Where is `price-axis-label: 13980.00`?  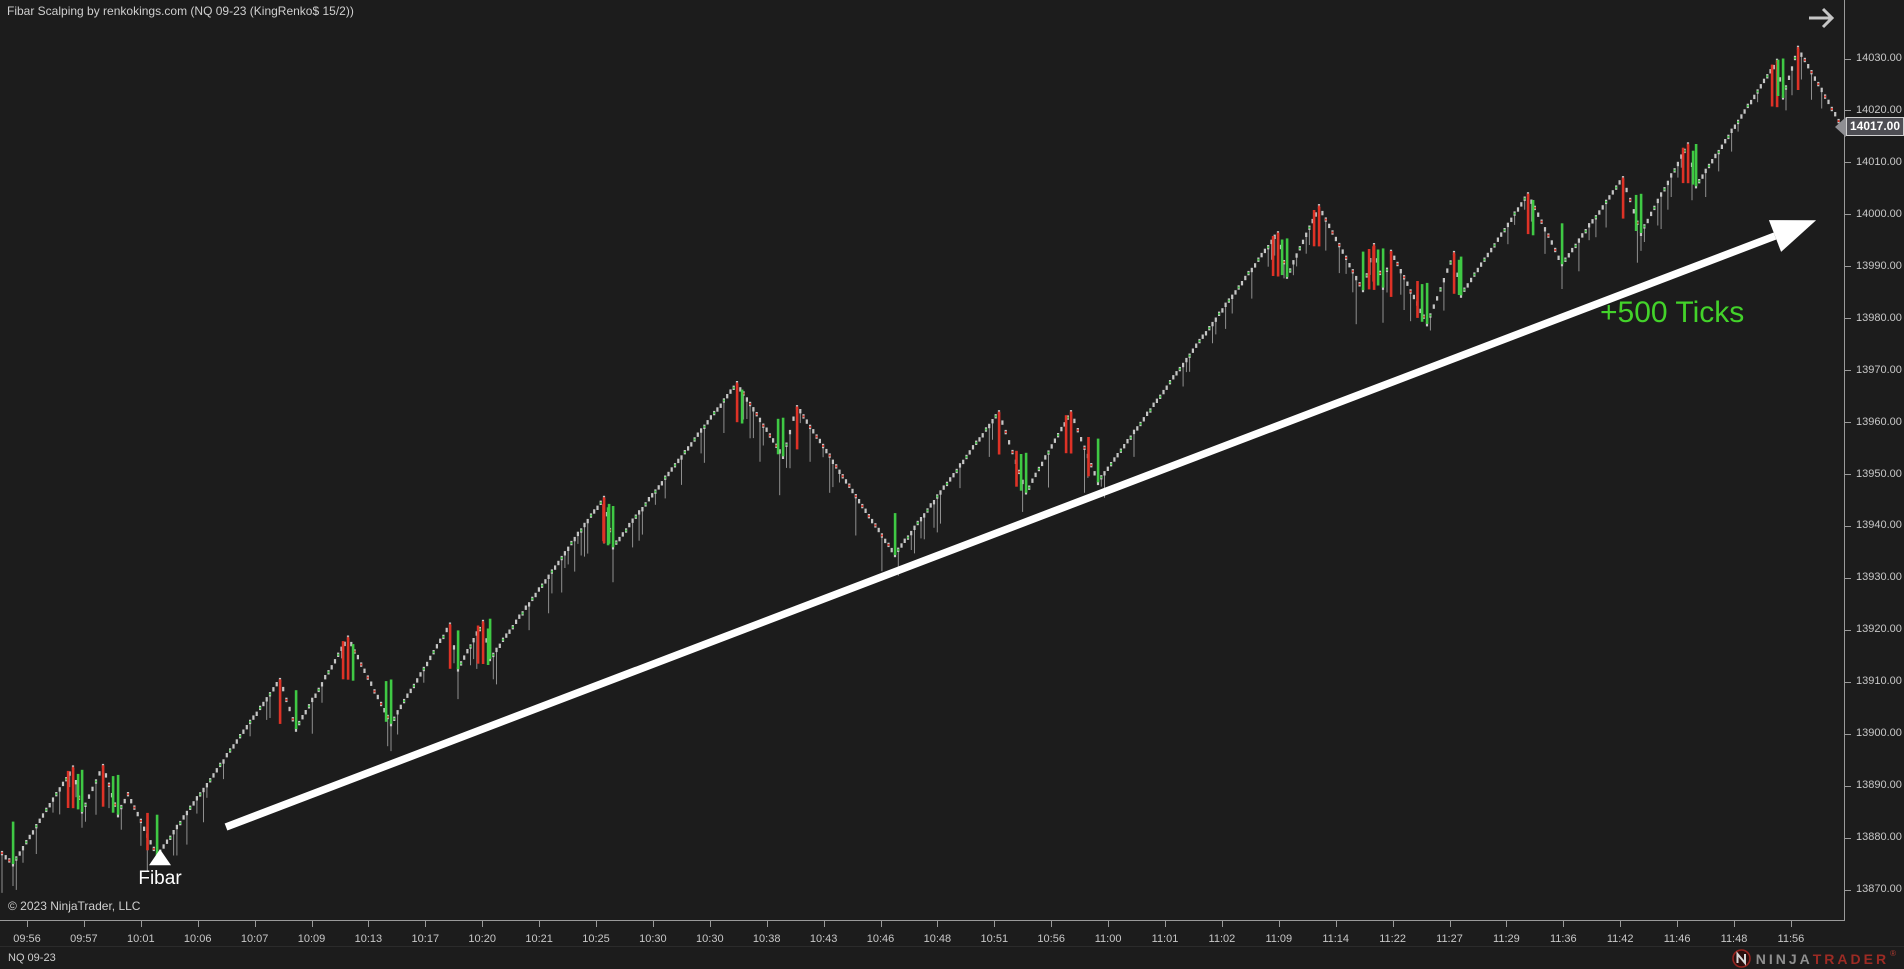 price-axis-label: 13980.00 is located at coordinates (1879, 317).